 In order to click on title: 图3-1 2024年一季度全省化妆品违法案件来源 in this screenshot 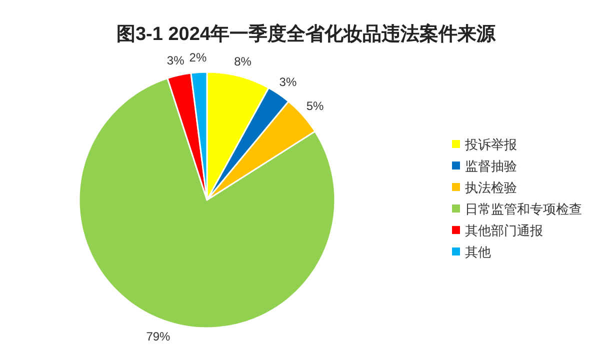, I will do `click(306, 34)`.